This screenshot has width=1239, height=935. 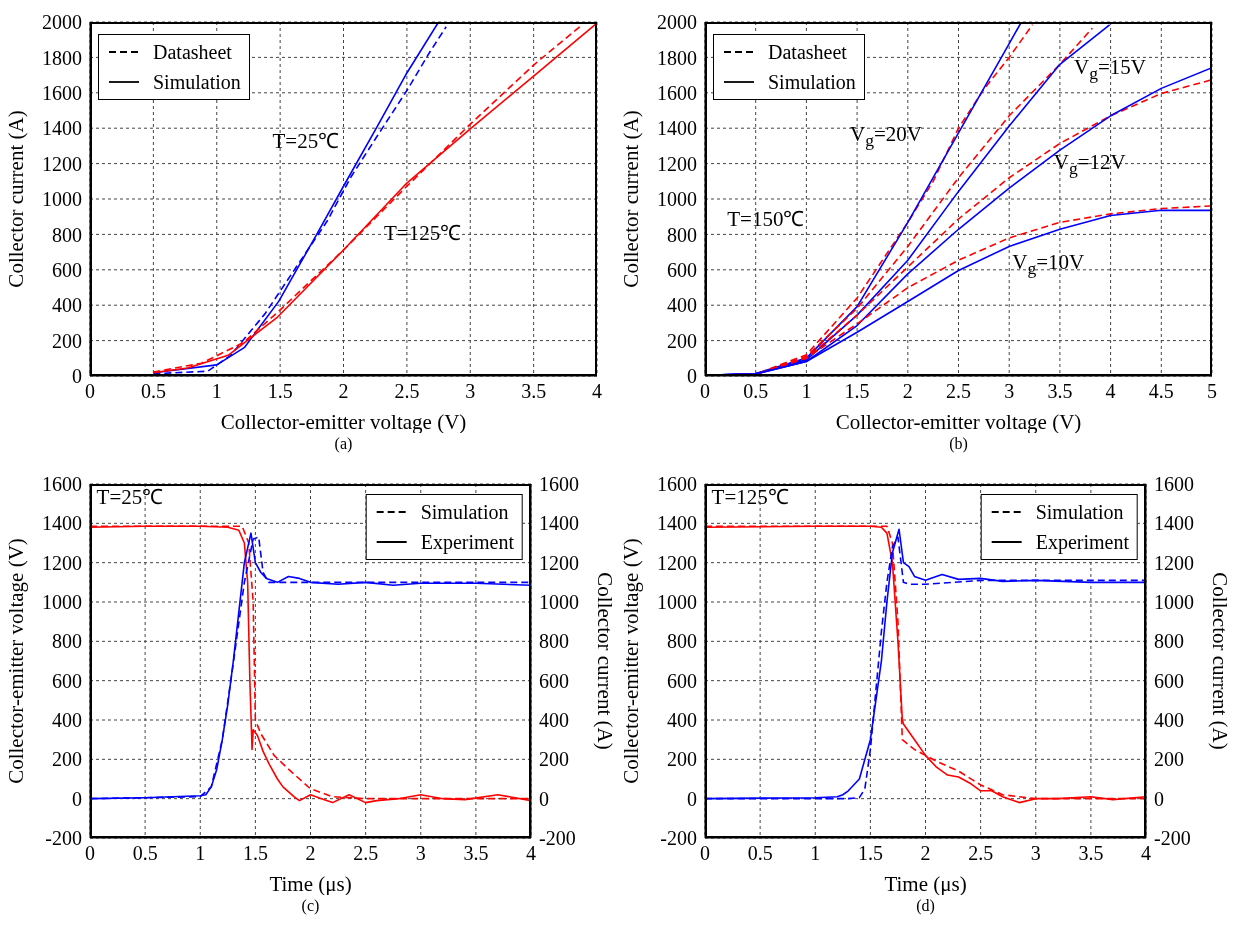 What do you see at coordinates (678, 838) in the screenshot?
I see `y-tick-label: -200` at bounding box center [678, 838].